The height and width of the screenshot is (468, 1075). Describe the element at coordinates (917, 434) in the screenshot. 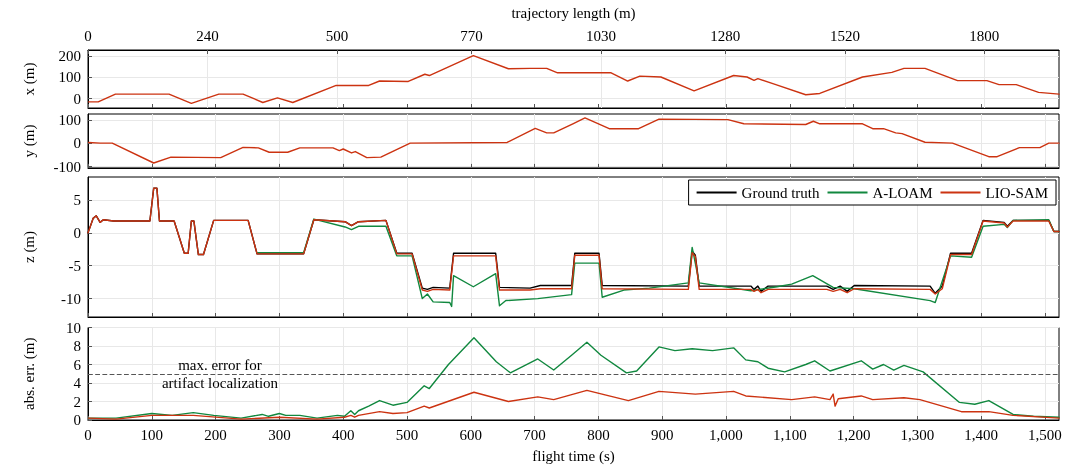

I see `x-tick-label: 1,300` at that location.